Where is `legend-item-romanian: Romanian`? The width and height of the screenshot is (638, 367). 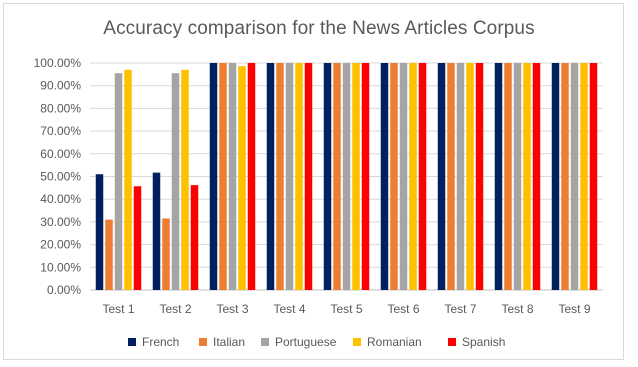
legend-item-romanian: Romanian is located at coordinates (387, 342).